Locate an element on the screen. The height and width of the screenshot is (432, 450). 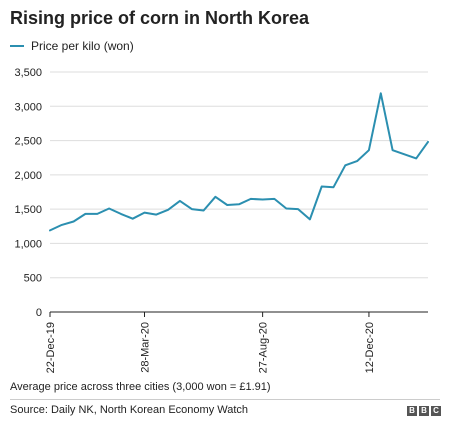
x-tick-label: 28-Mar-20 is located at coordinates (146, 347).